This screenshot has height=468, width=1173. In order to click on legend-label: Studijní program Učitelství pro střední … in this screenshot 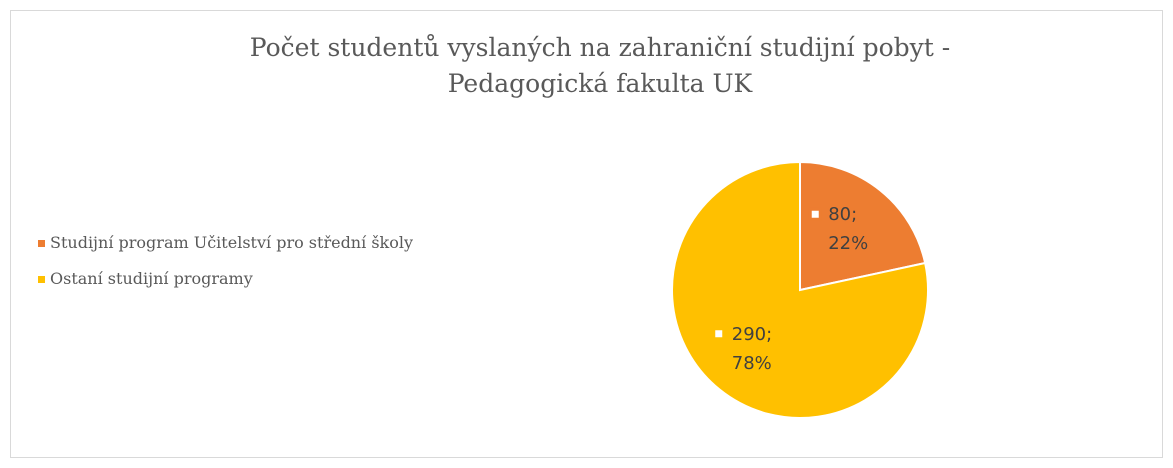, I will do `click(232, 242)`.